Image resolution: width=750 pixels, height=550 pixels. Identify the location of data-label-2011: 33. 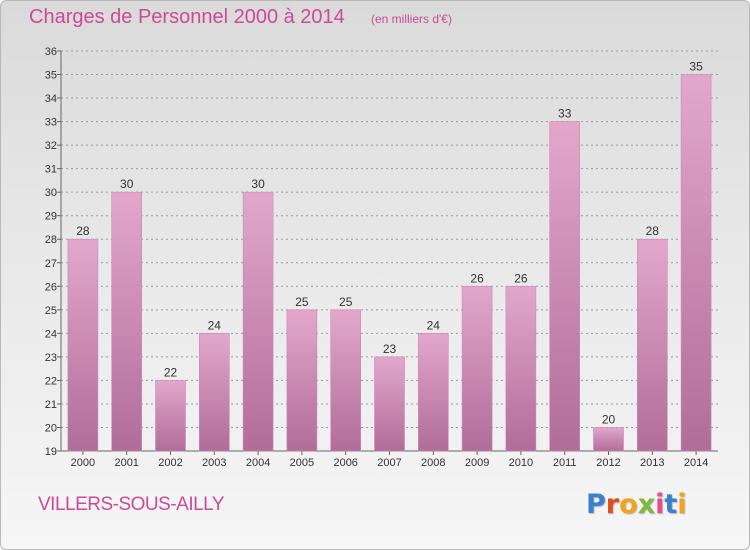
(565, 114).